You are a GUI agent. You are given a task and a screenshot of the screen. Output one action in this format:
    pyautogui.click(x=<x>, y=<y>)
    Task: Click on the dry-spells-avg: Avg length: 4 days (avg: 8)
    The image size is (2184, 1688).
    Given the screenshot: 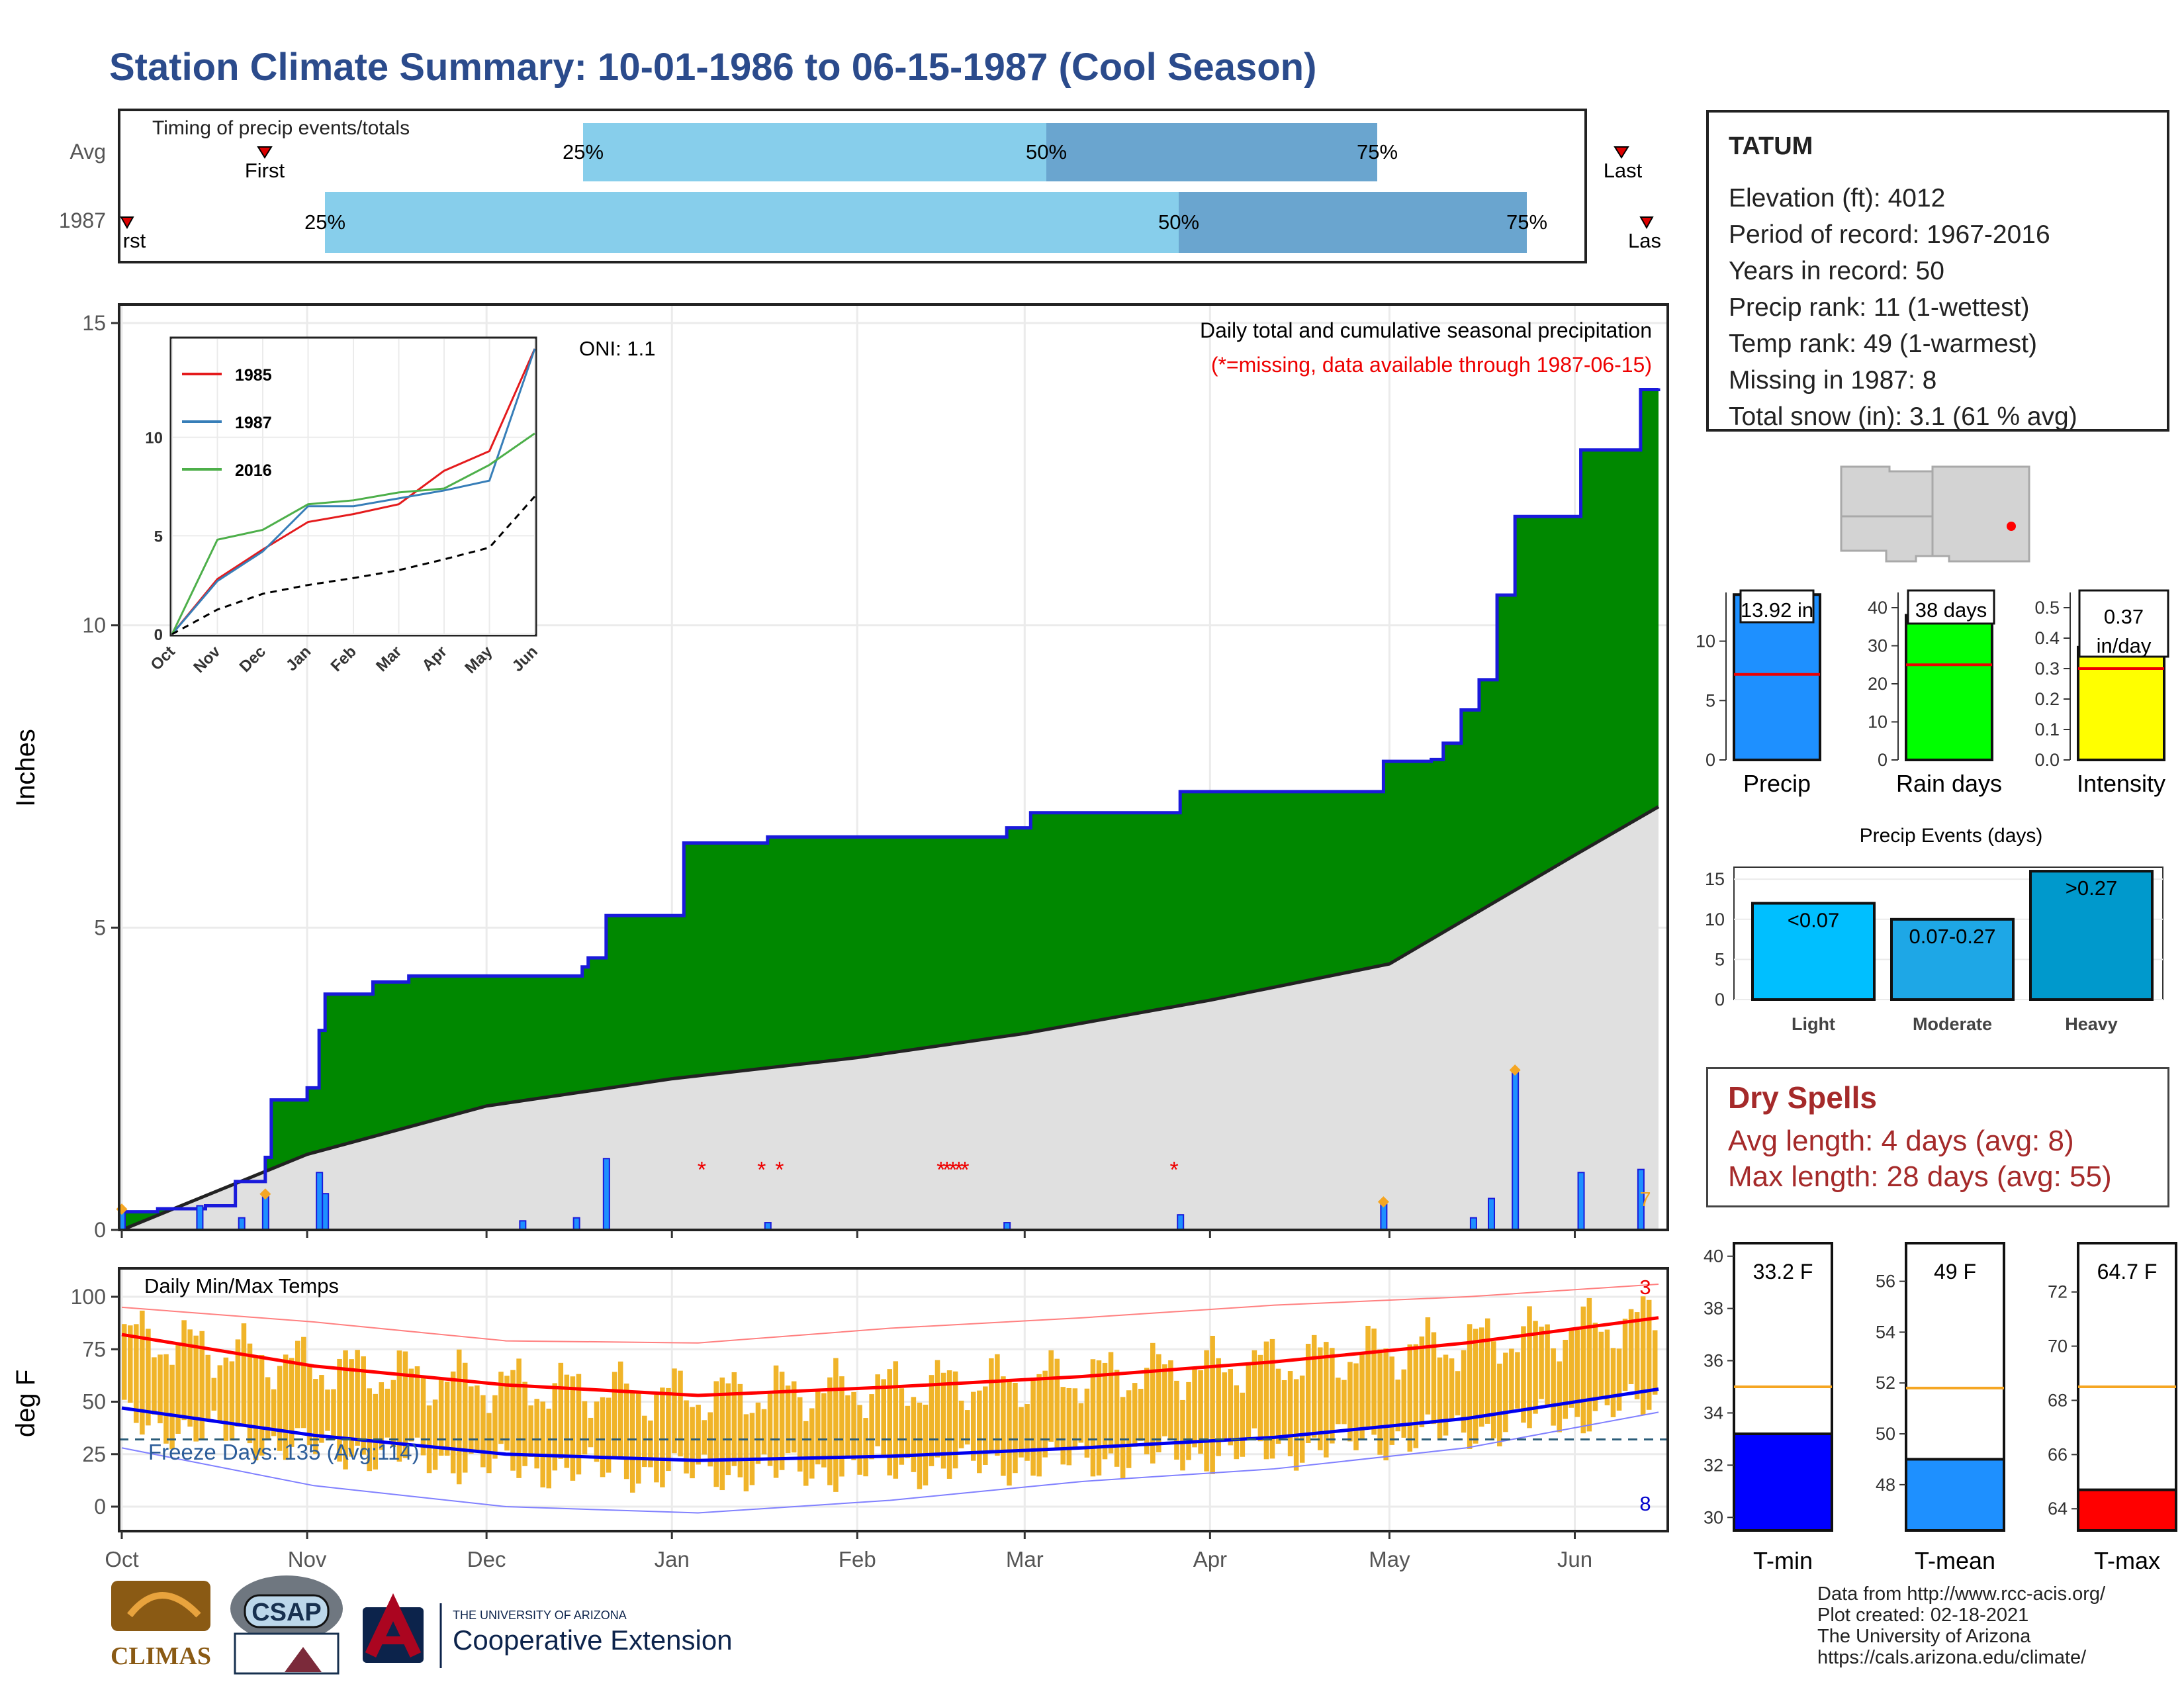 What is the action you would take?
    pyautogui.click(x=1901, y=1141)
    